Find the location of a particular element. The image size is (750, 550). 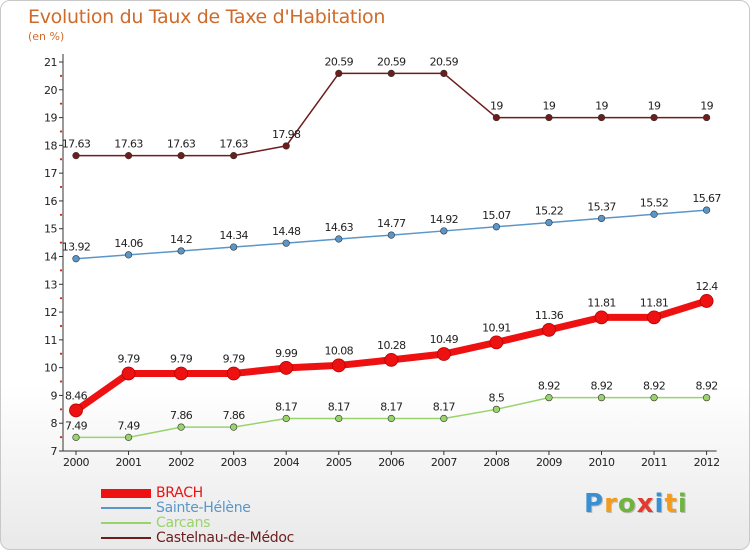

data-label: 14.77 is located at coordinates (391, 223).